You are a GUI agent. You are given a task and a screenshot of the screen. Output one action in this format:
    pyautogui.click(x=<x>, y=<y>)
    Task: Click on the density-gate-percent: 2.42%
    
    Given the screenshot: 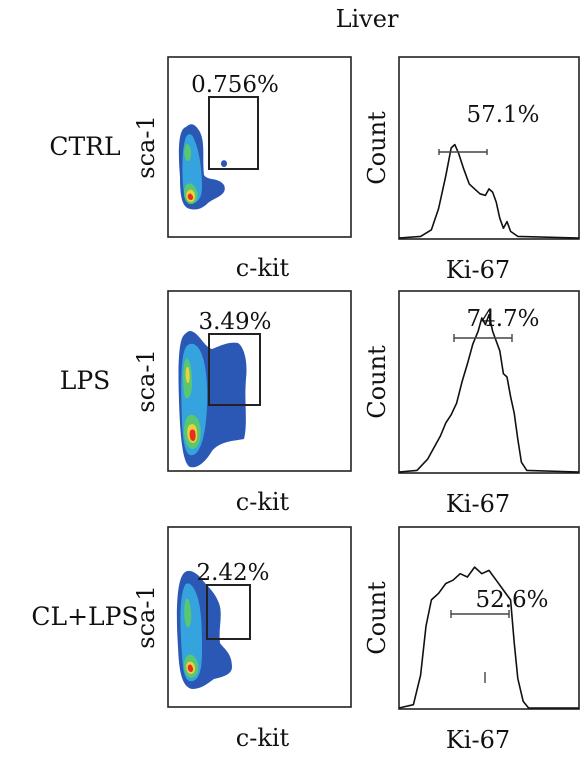 What is the action you would take?
    pyautogui.click(x=232, y=573)
    